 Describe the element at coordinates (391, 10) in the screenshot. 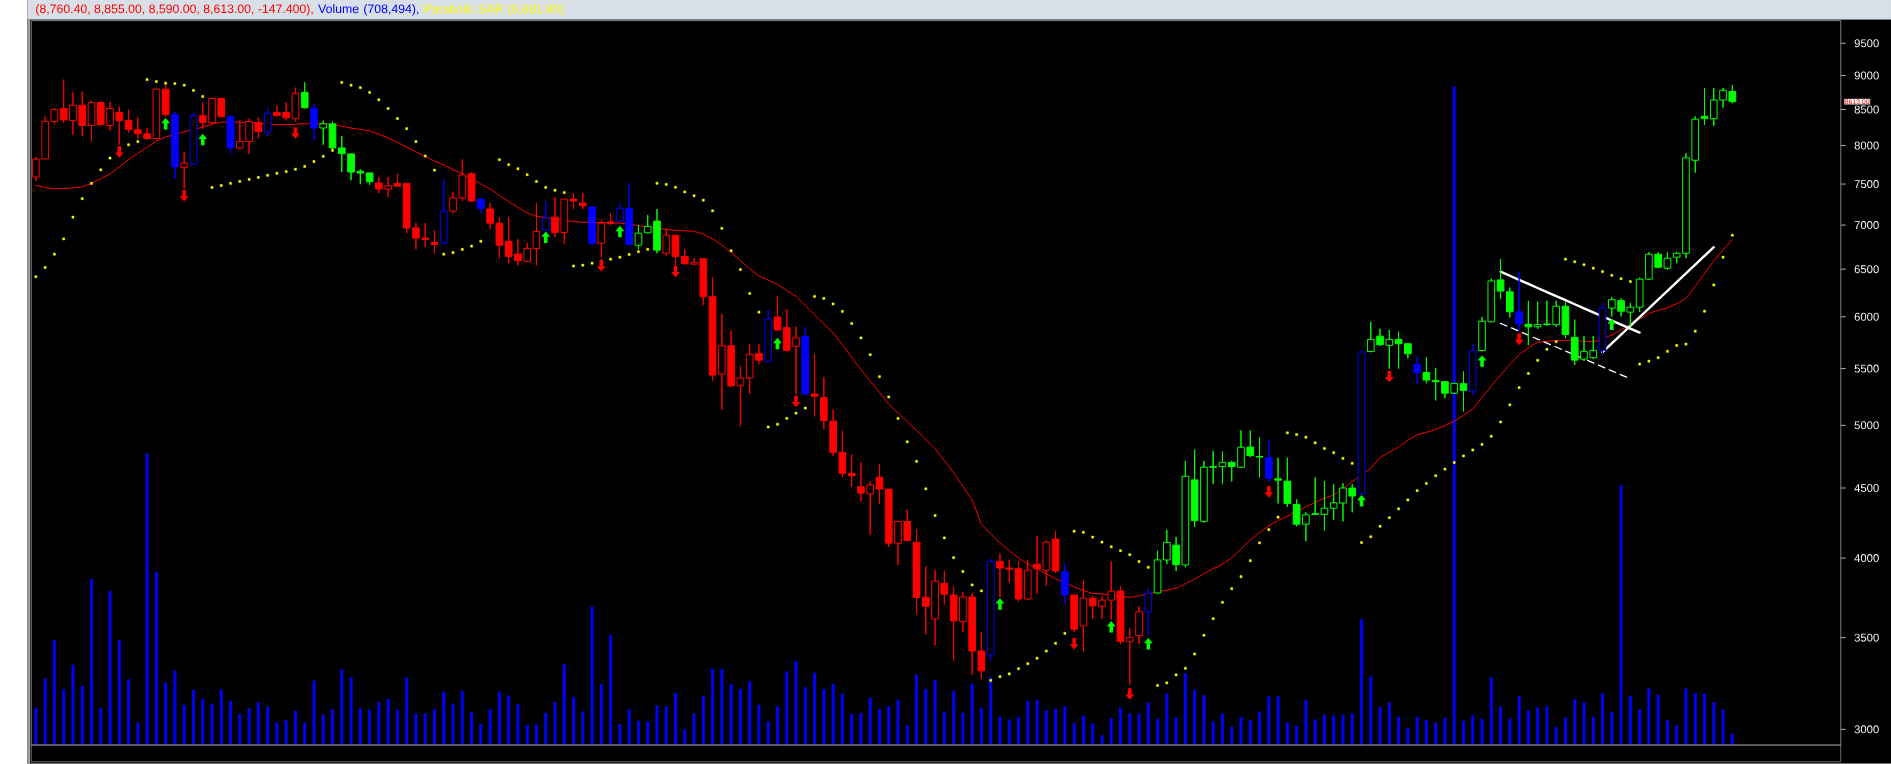

I see `text: (708,494),` at that location.